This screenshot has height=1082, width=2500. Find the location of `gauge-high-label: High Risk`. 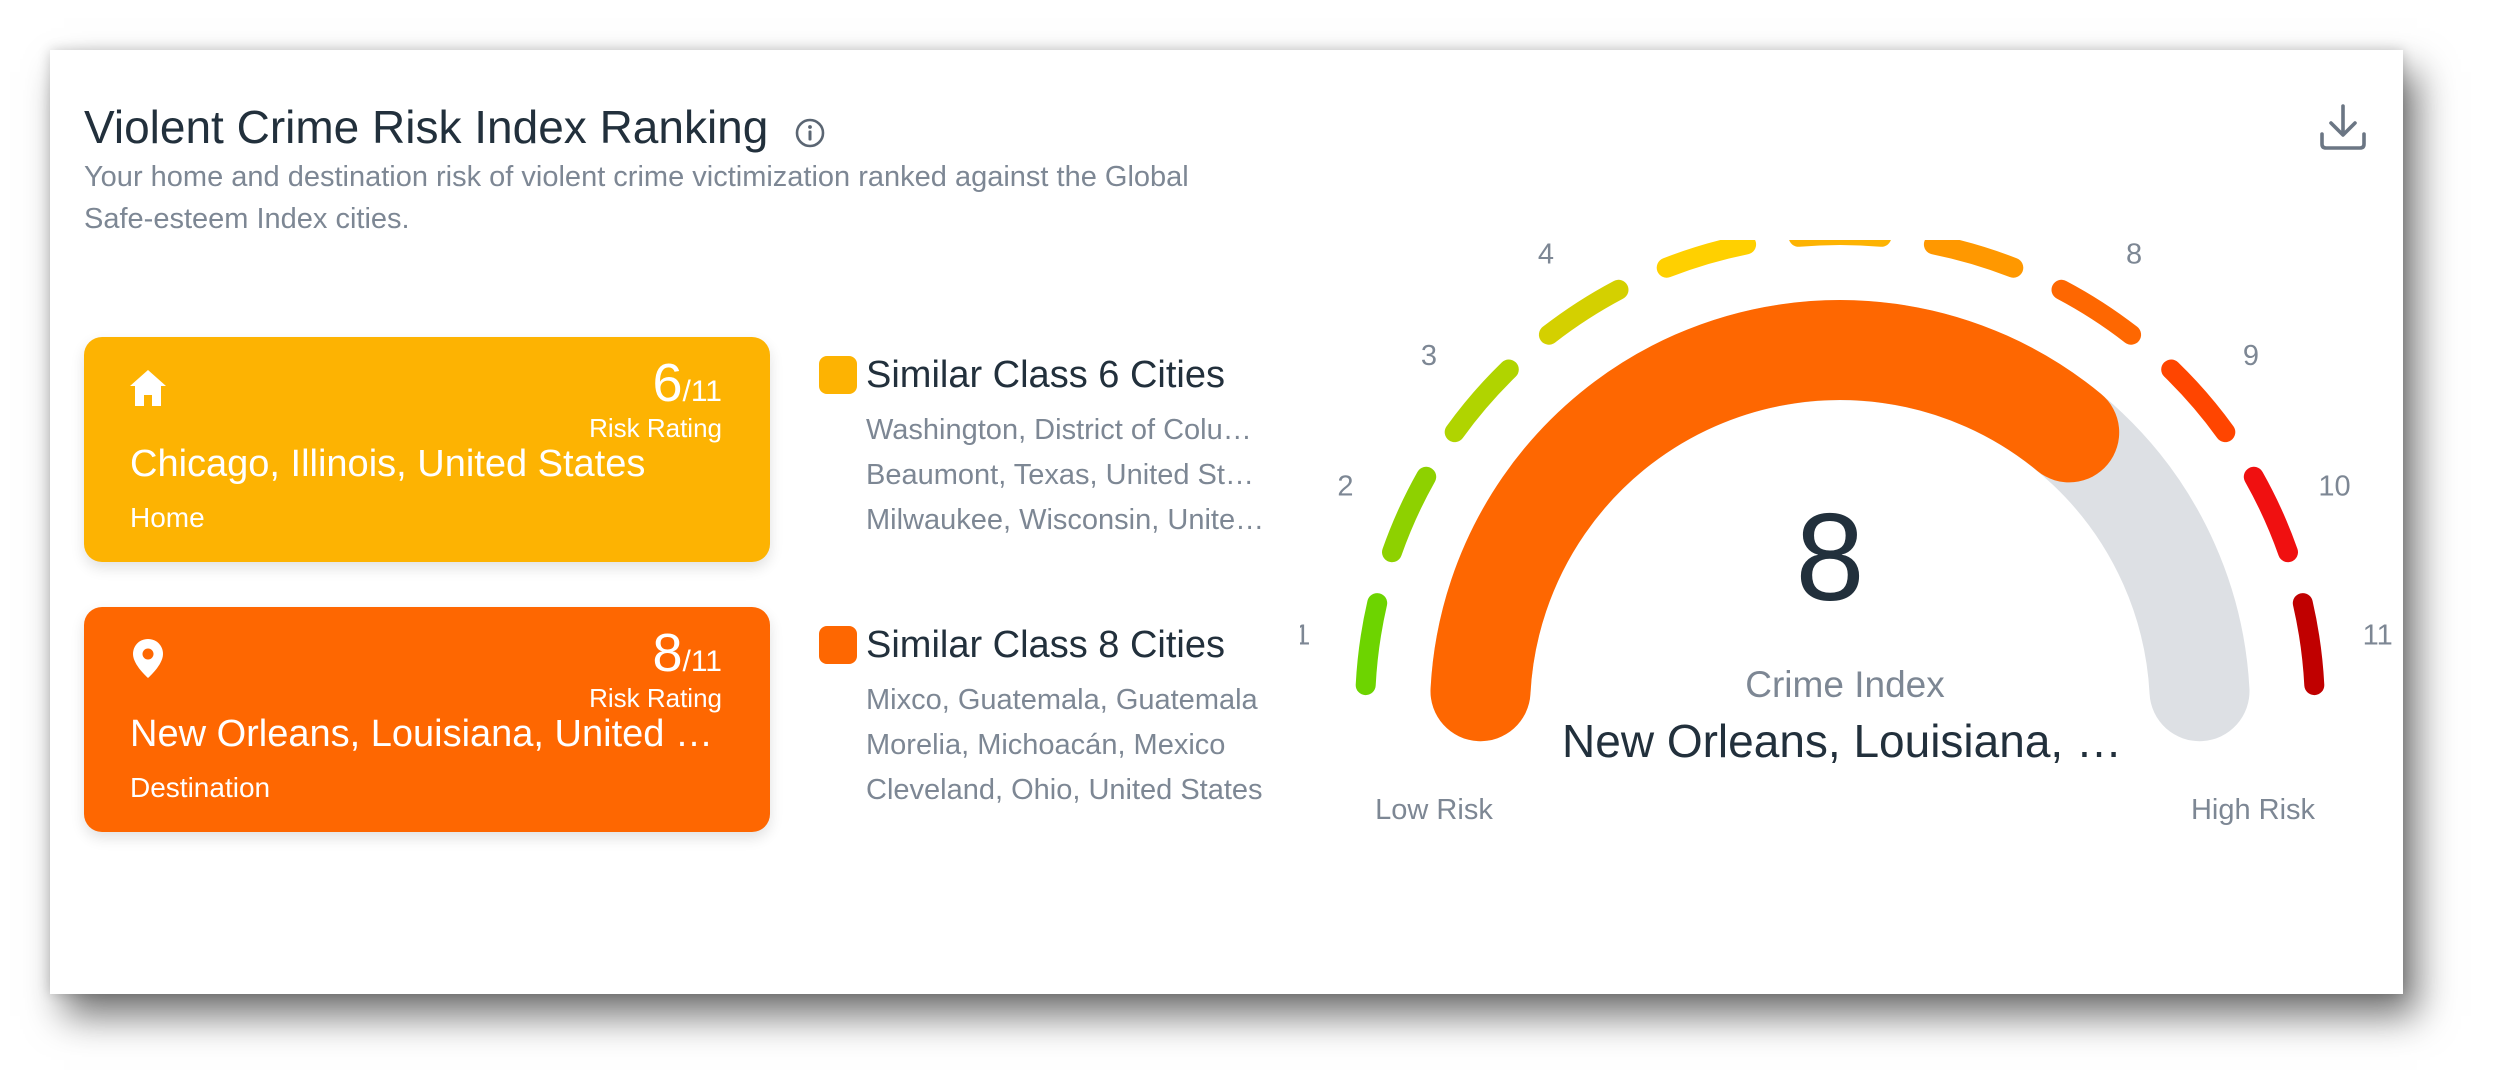

gauge-high-label: High Risk is located at coordinates (2253, 810).